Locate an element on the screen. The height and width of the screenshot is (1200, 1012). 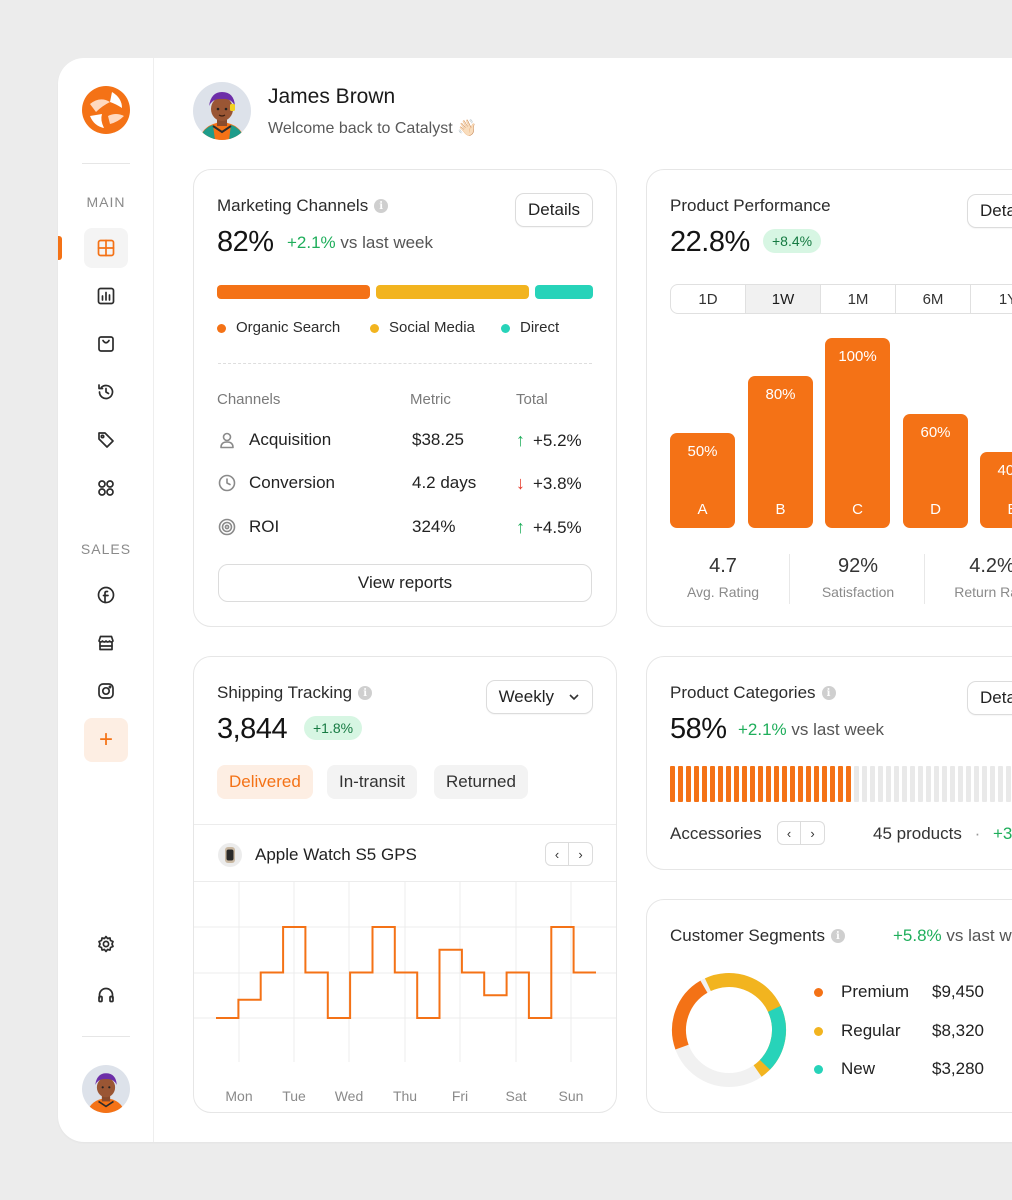
sidebar-item-settings is located at coordinates (106, 944).